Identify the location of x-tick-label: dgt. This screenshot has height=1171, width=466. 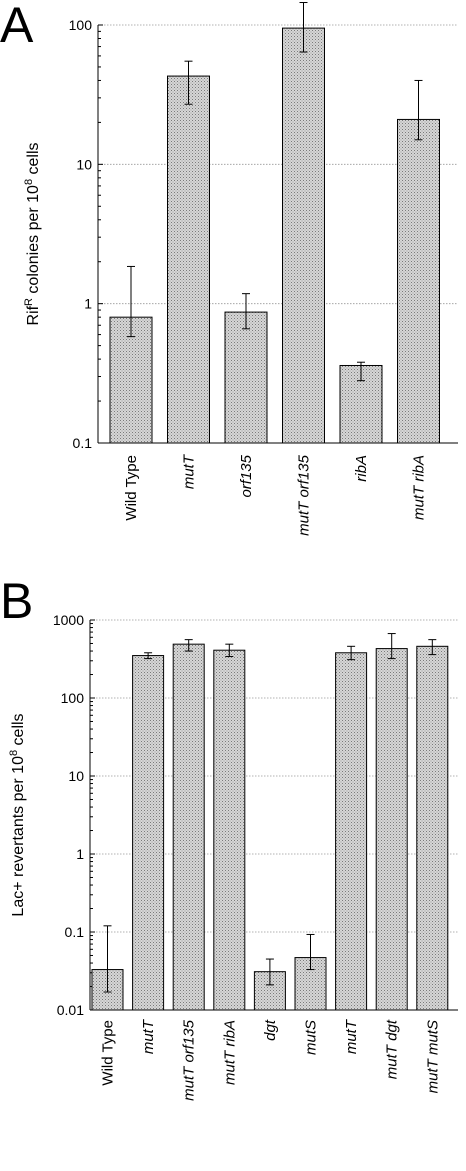
(270, 1030).